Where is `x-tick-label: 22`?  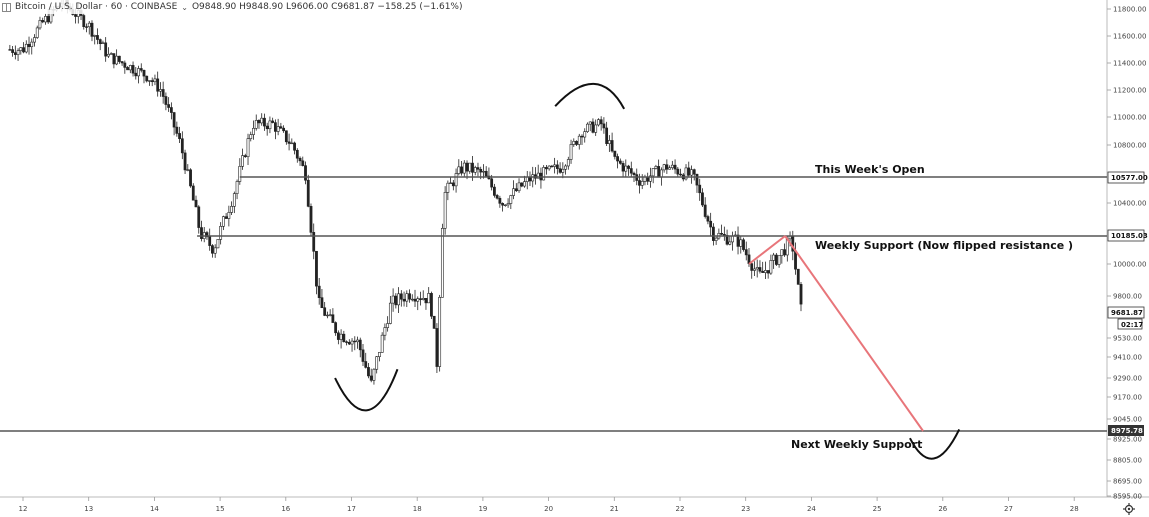 x-tick-label: 22 is located at coordinates (680, 509).